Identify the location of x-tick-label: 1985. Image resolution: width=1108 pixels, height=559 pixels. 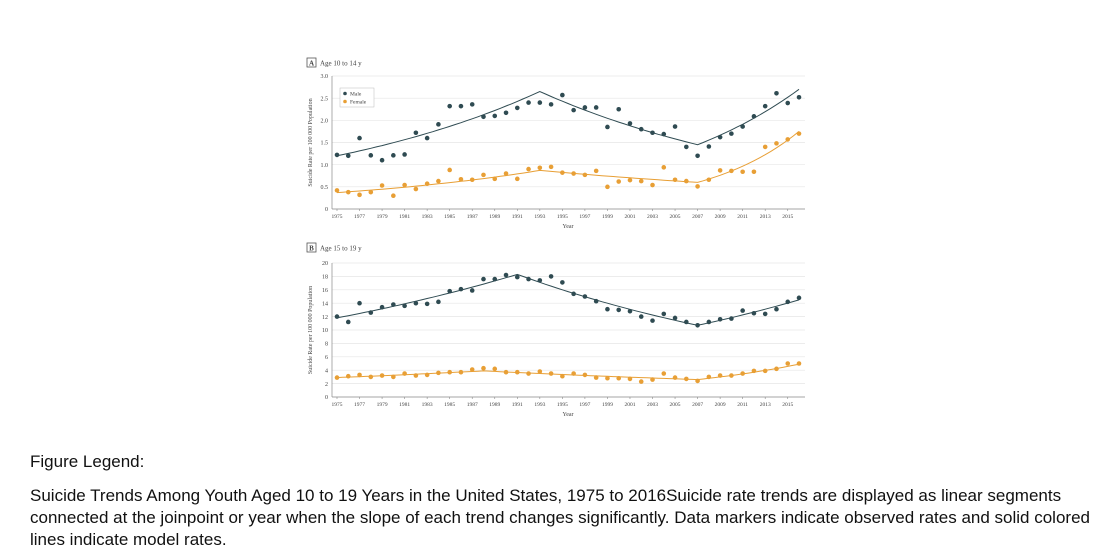
(449, 217).